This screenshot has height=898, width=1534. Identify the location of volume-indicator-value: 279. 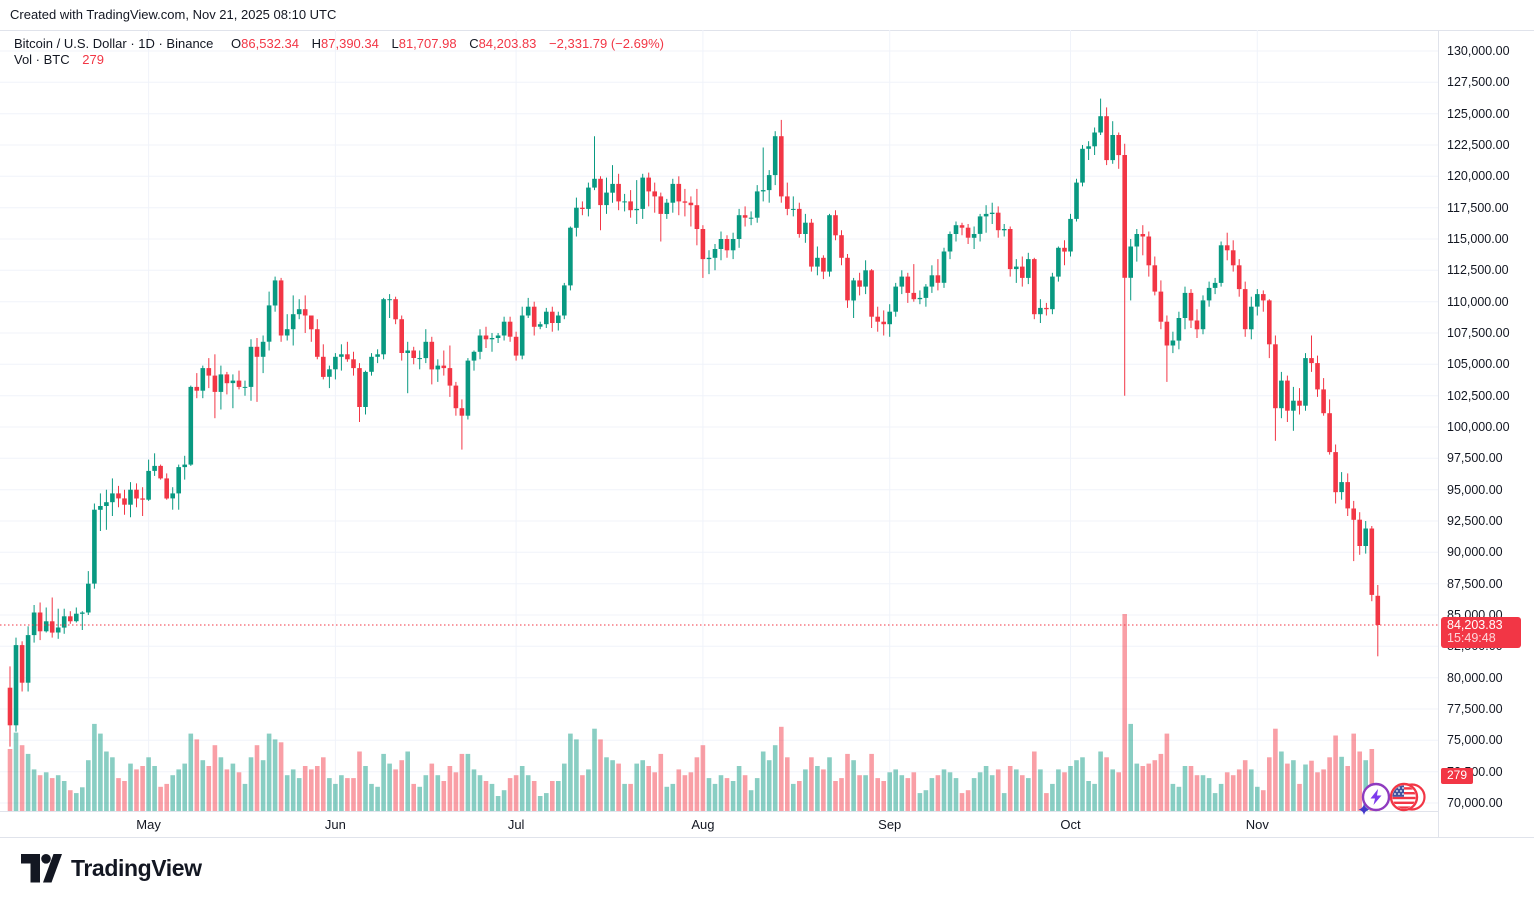
(93, 59).